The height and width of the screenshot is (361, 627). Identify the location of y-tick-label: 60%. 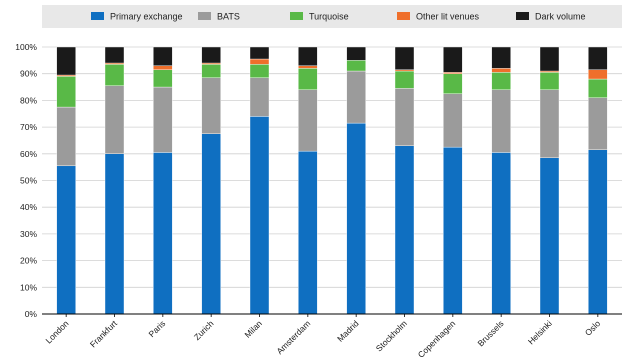
(28, 154).